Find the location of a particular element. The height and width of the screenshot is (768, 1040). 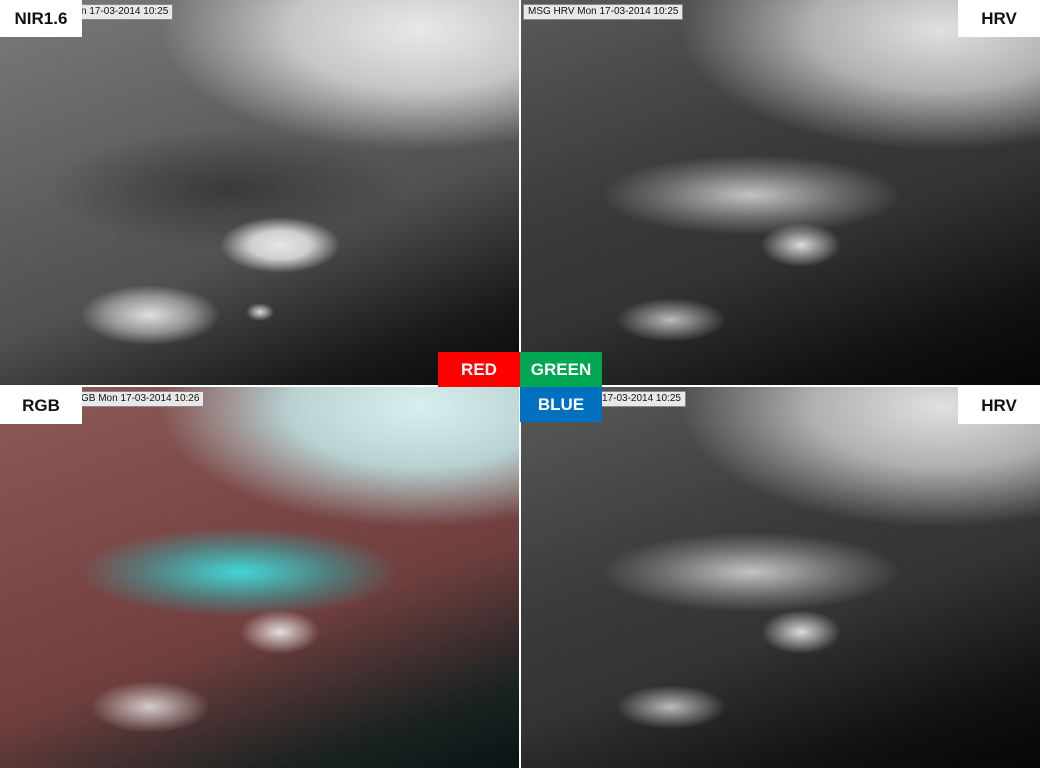

image-timestamp: MSG HRV Mon 17-03-2014 10:25 is located at coordinates (603, 12).